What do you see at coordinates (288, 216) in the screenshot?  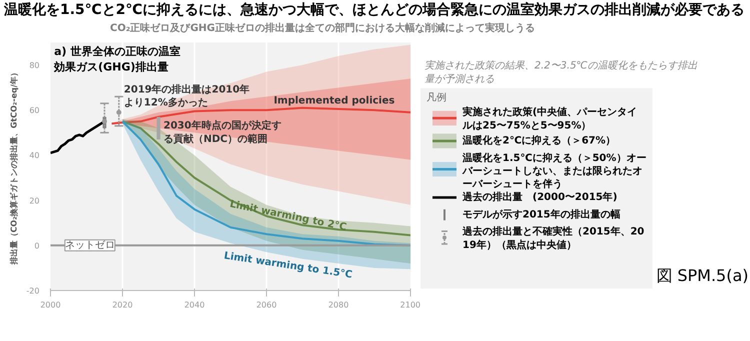 I see `annotation: Limit warming to 2°C` at bounding box center [288, 216].